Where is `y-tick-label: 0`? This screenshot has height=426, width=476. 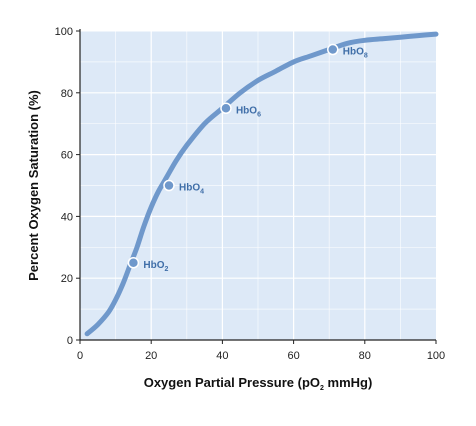
y-tick-label: 0 is located at coordinates (70, 341).